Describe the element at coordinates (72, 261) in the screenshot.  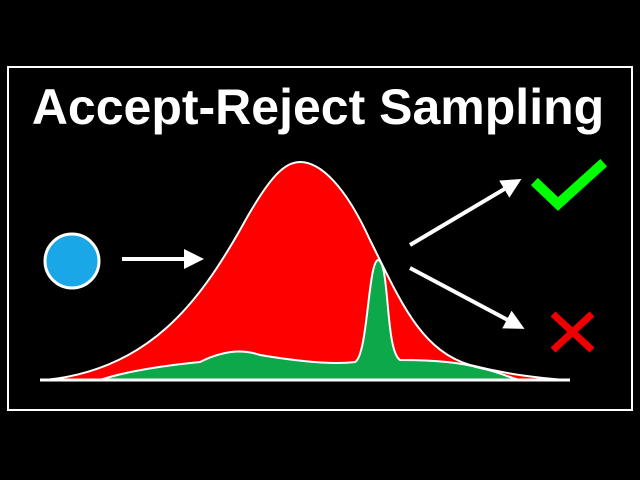
I see `sample-circle` at that location.